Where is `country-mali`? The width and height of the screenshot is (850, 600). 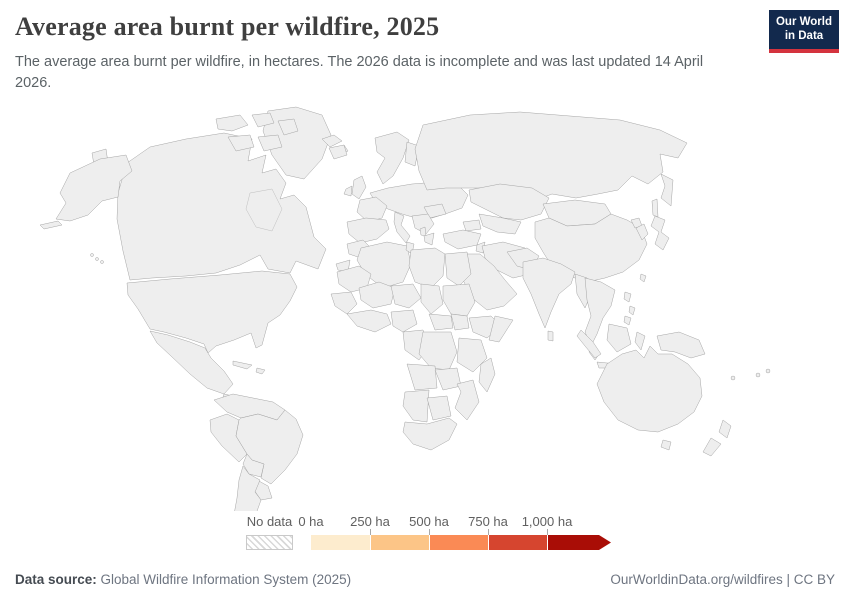
country-mali is located at coordinates (377, 295).